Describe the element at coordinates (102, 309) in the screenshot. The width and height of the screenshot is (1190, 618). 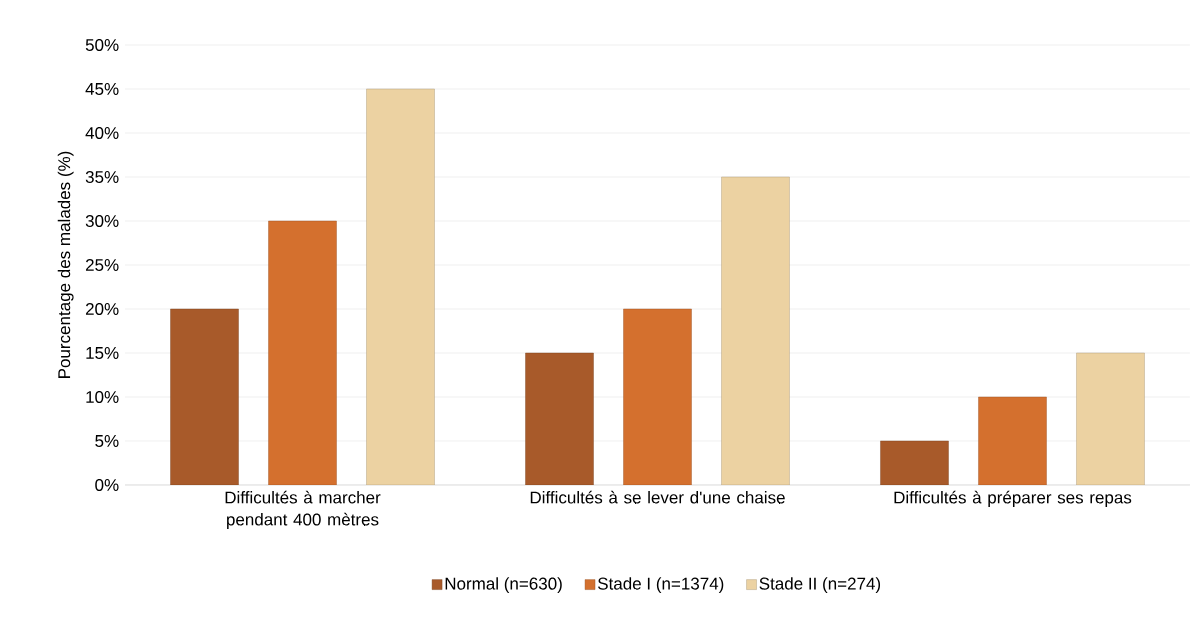
I see `y-tick-label: 20%` at that location.